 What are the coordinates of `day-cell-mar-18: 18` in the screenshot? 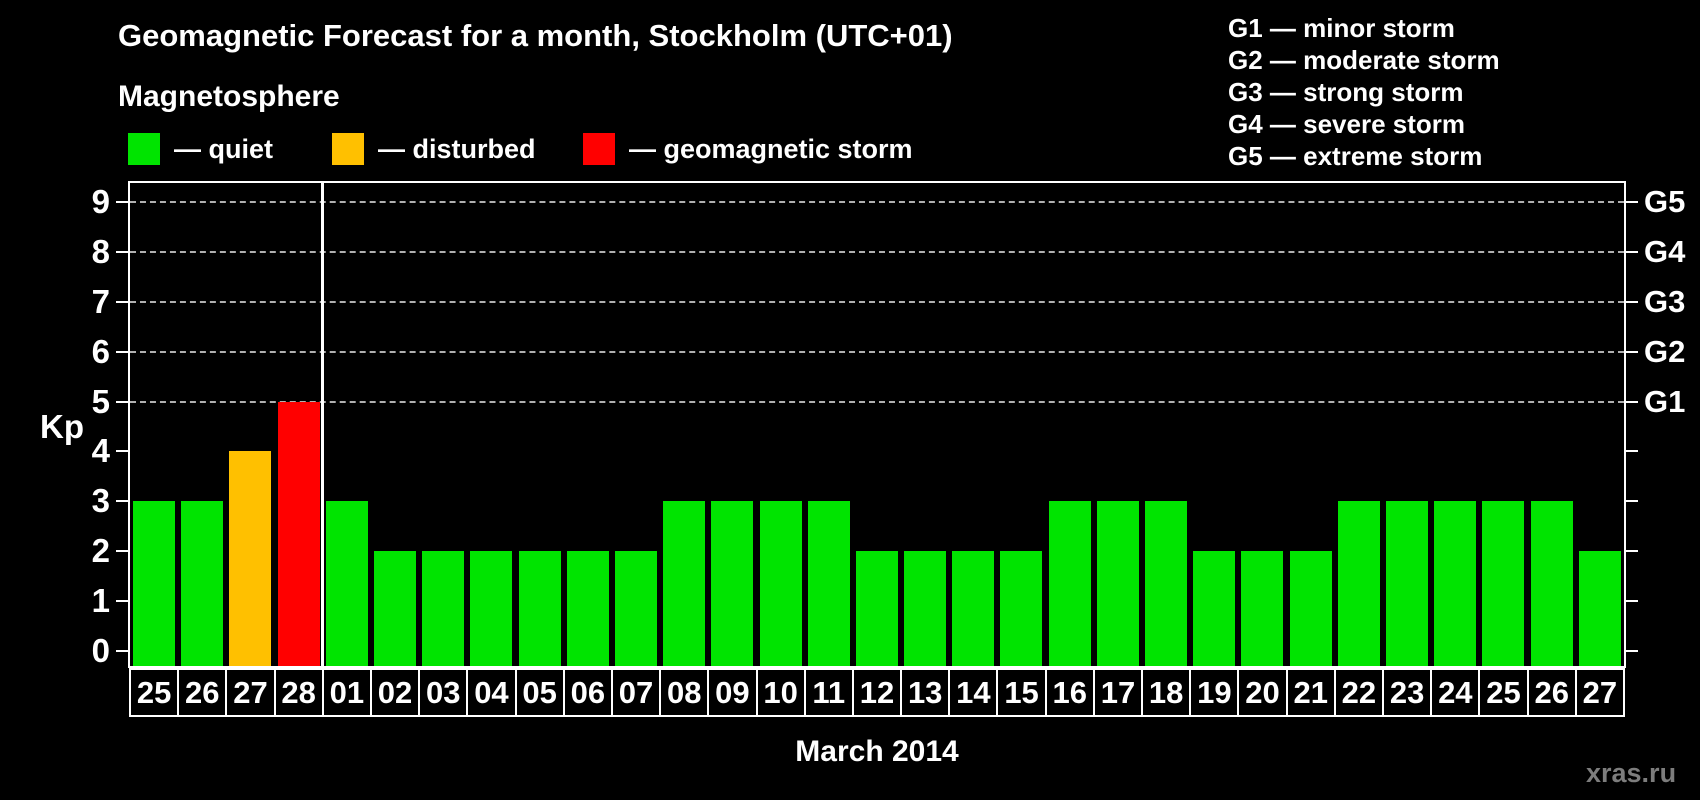 It's located at (1166, 692).